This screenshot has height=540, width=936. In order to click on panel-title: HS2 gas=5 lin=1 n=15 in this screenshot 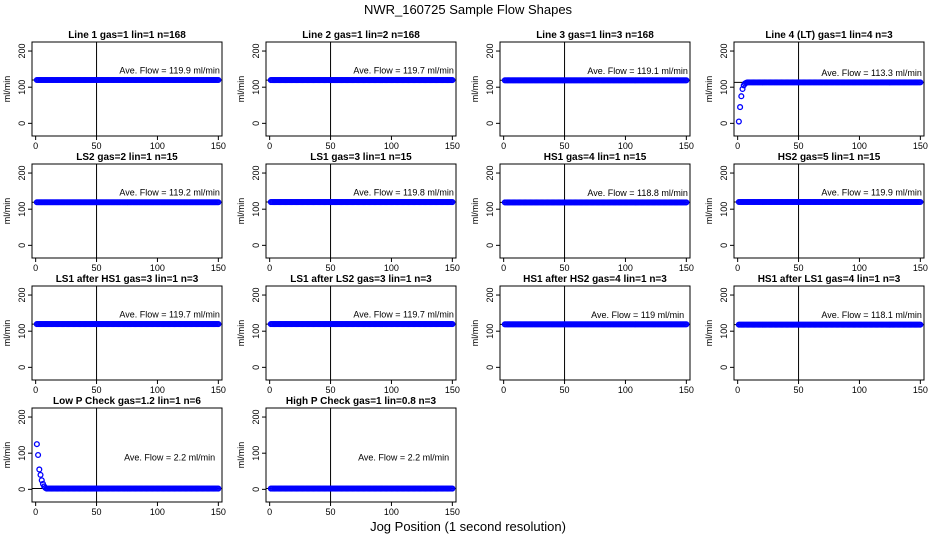, I will do `click(829, 157)`.